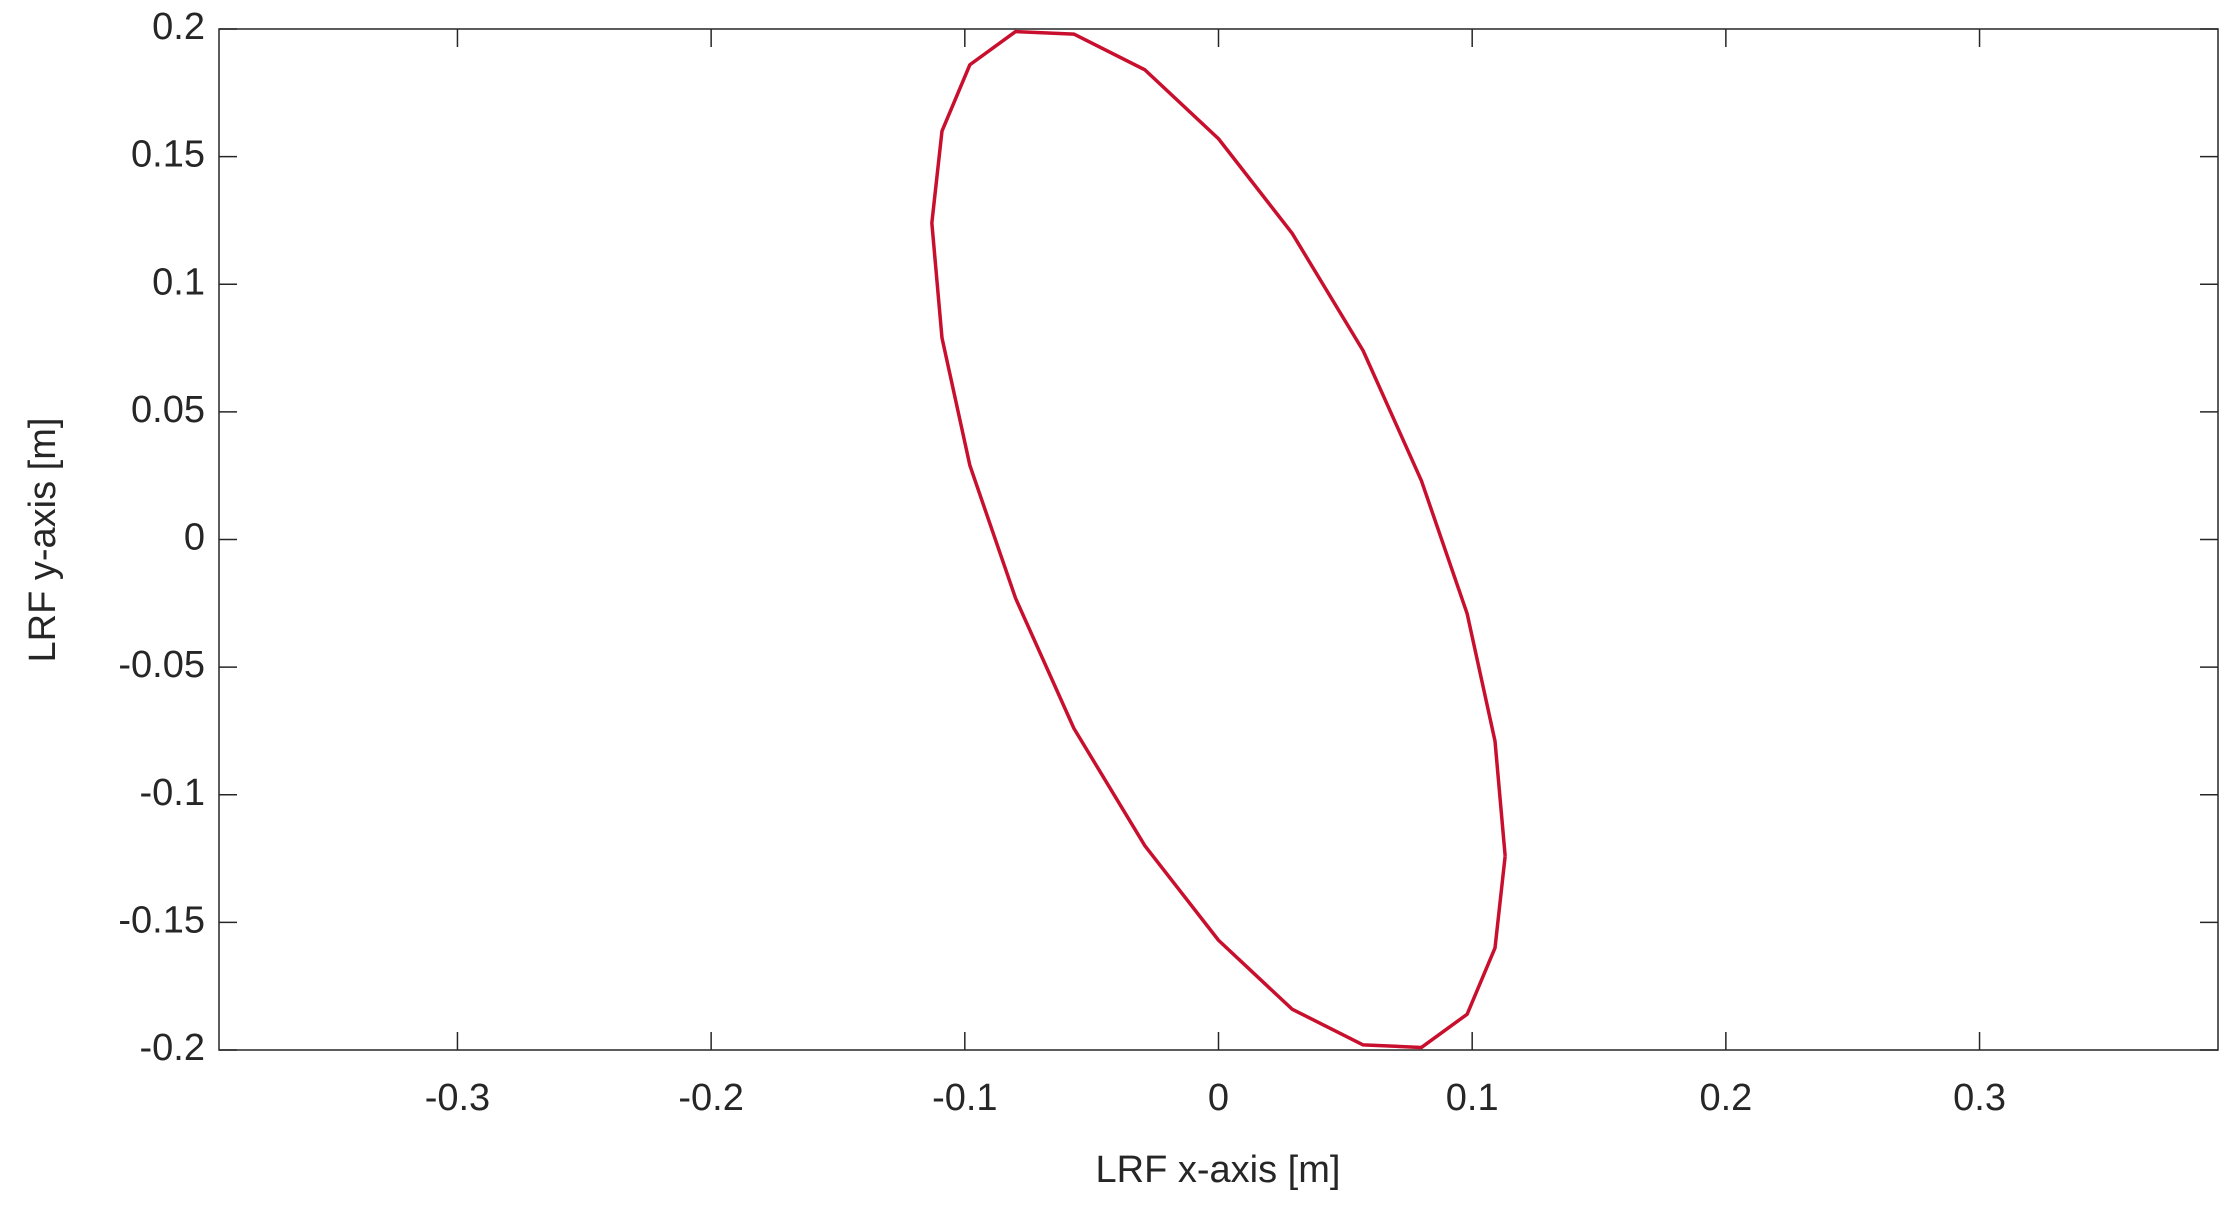 This screenshot has width=2238, height=1214. Describe the element at coordinates (964, 1098) in the screenshot. I see `x-tick-label: -0.1` at that location.